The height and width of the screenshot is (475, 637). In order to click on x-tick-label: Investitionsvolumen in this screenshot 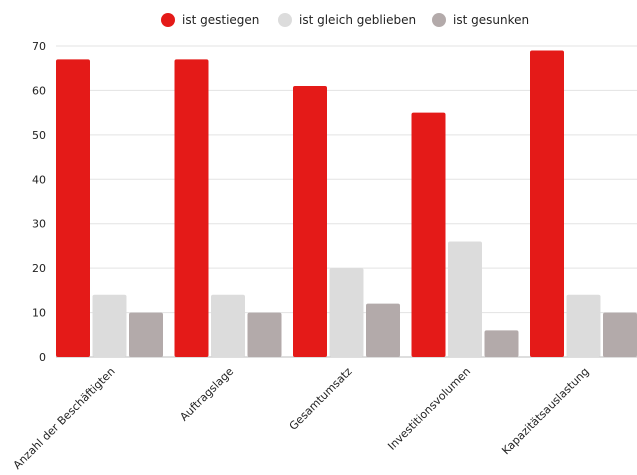, I will do `click(429, 409)`.